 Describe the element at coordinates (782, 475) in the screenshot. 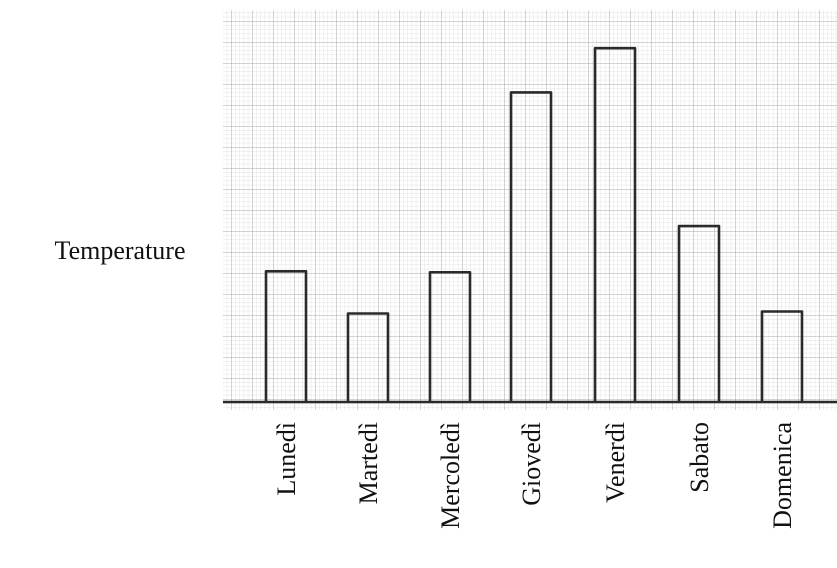

I see `x-tick-label-7: Domenica` at that location.